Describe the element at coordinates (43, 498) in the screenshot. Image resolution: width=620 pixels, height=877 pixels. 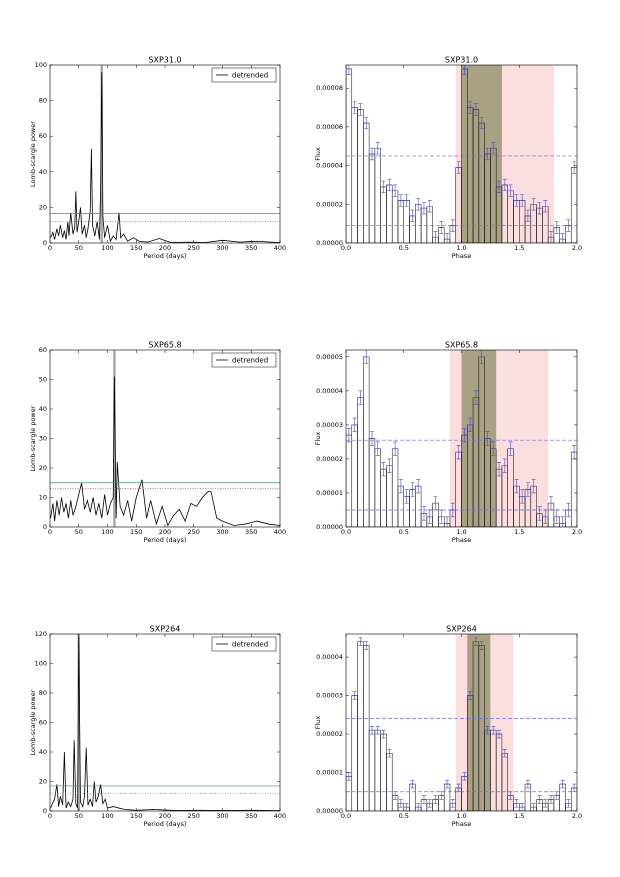
I see `y-tick-label: 10` at that location.